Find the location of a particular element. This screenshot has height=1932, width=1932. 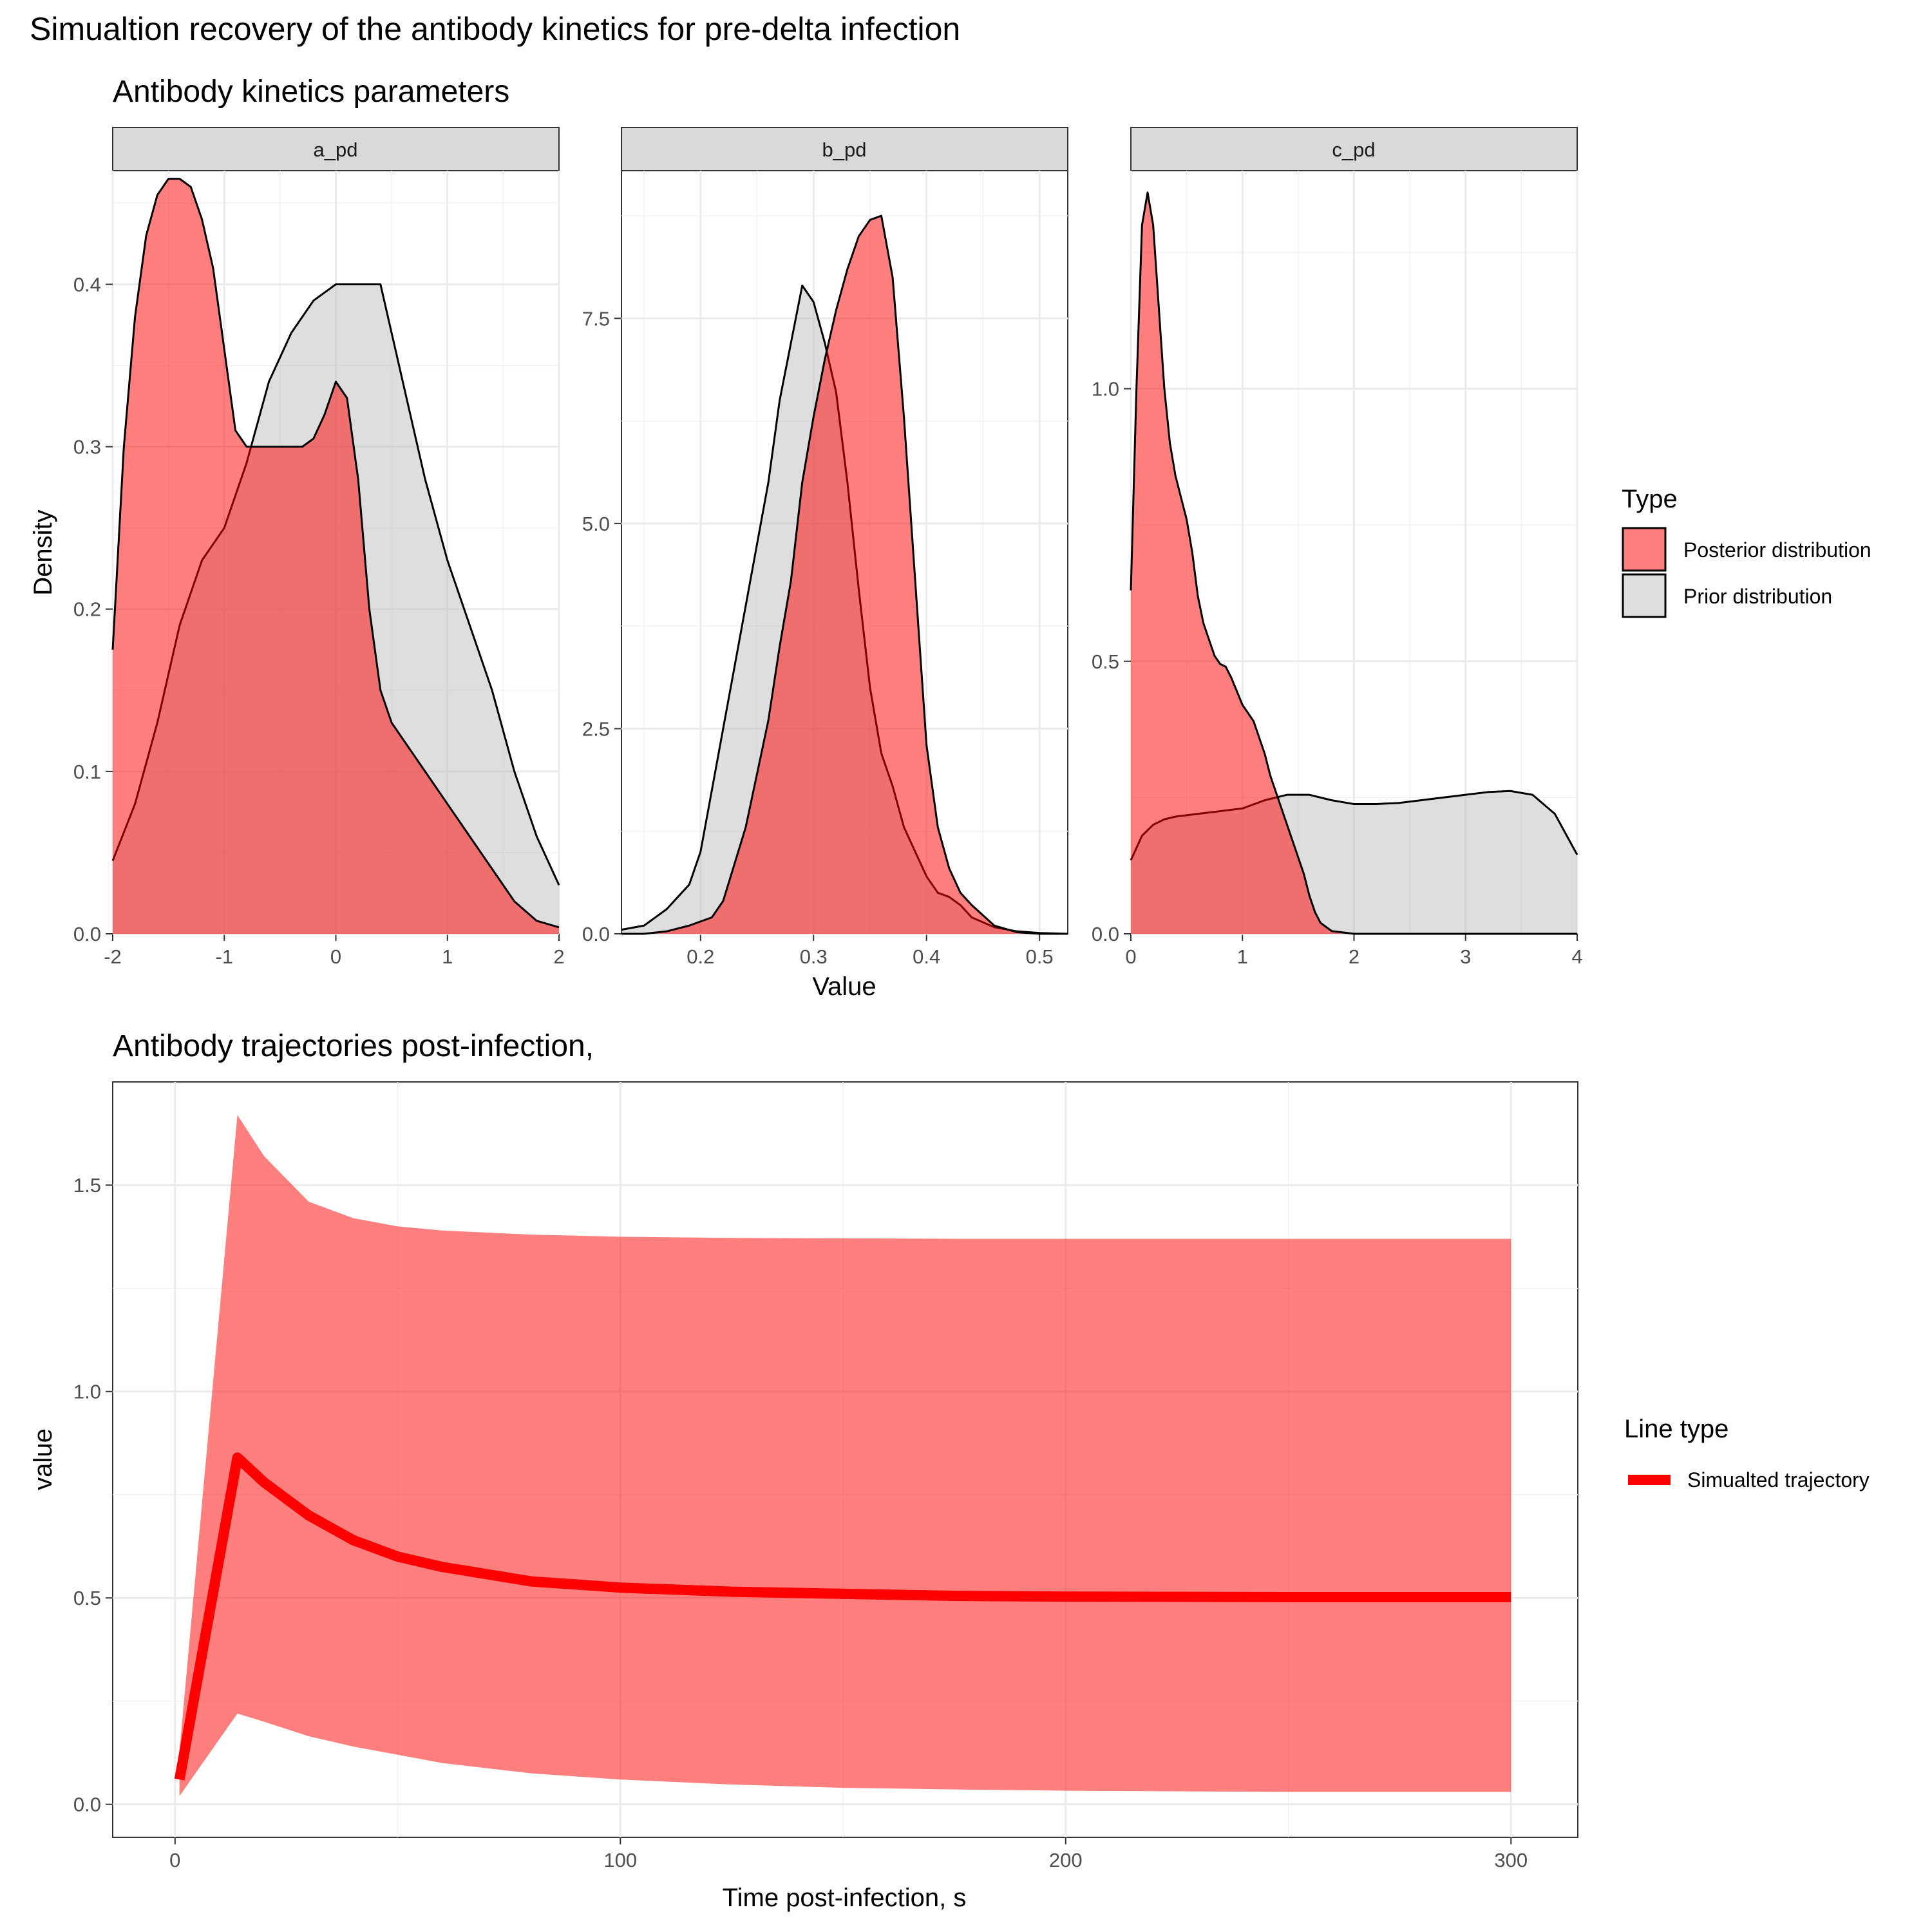

facet-b-pd-plot-area: 0.2 0.3 0.4 0.5 0.0 2.5 5.0 7.5 is located at coordinates (825, 570).